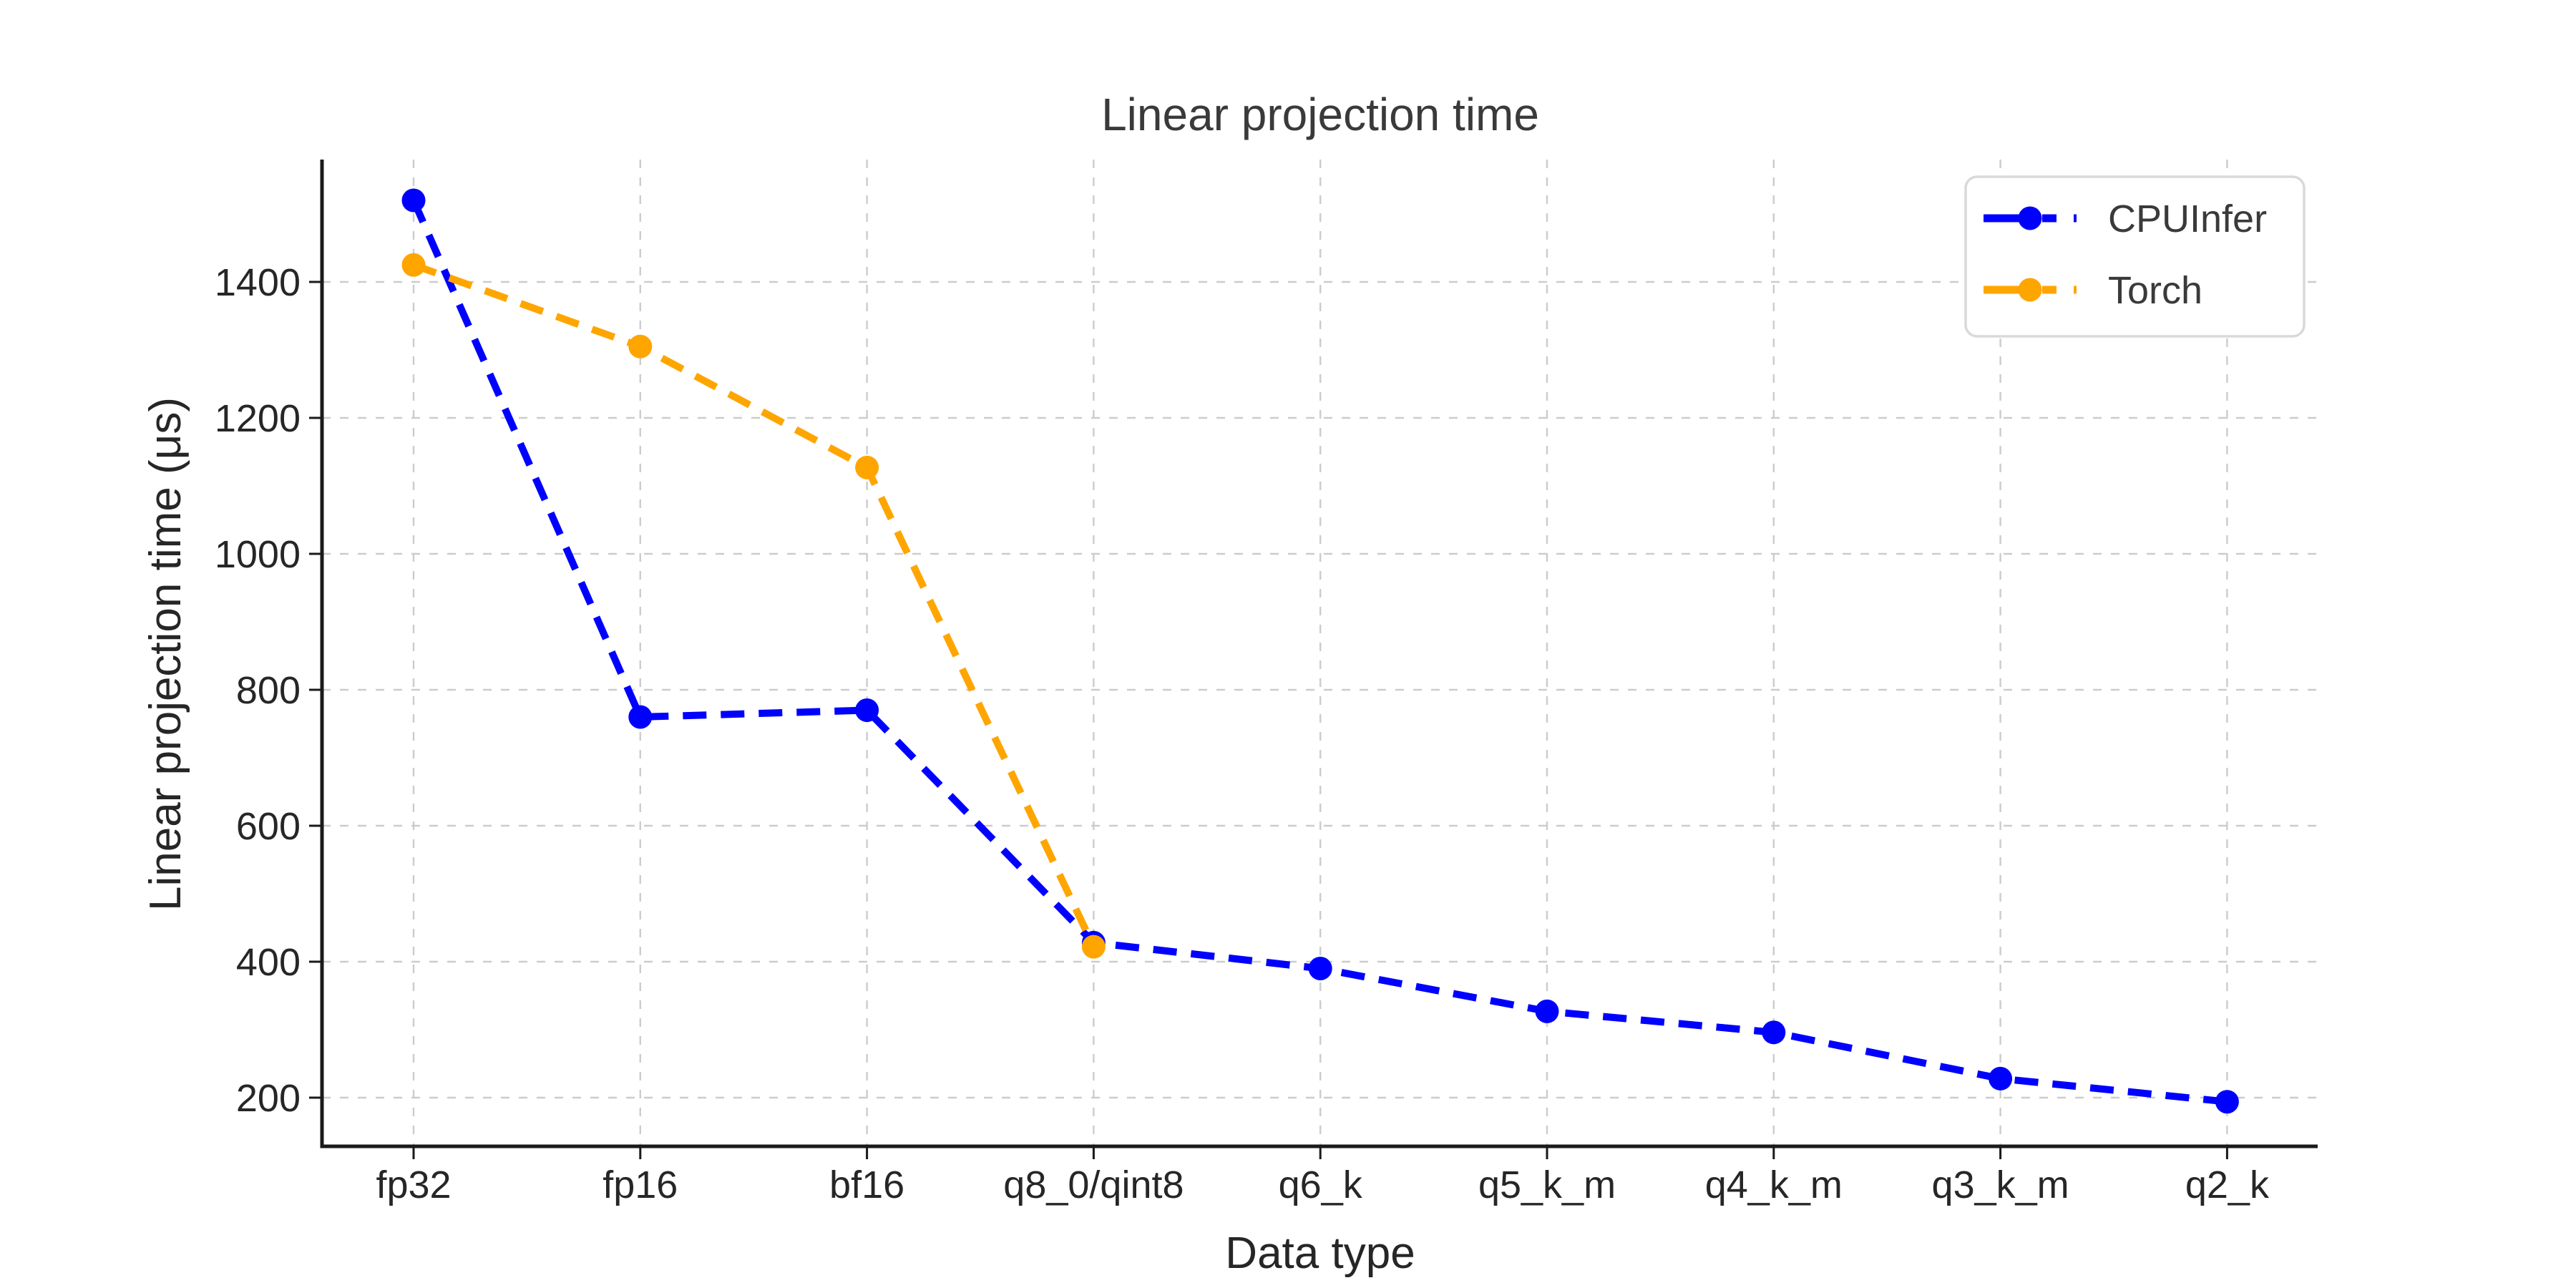 The width and height of the screenshot is (2576, 1288). Describe the element at coordinates (1320, 114) in the screenshot. I see `chart-title: Linear projection time` at that location.